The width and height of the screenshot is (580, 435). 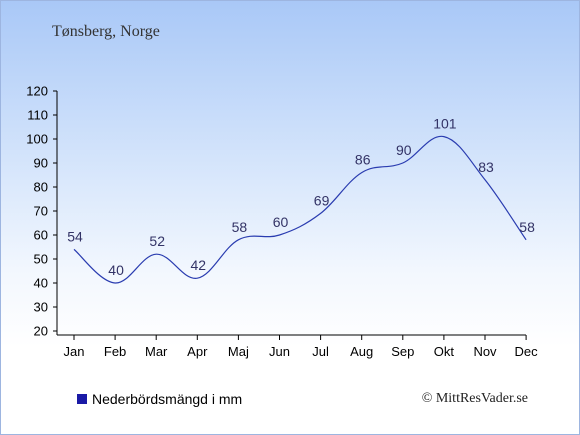 I want to click on x-tick-label: Feb, so click(x=115, y=351).